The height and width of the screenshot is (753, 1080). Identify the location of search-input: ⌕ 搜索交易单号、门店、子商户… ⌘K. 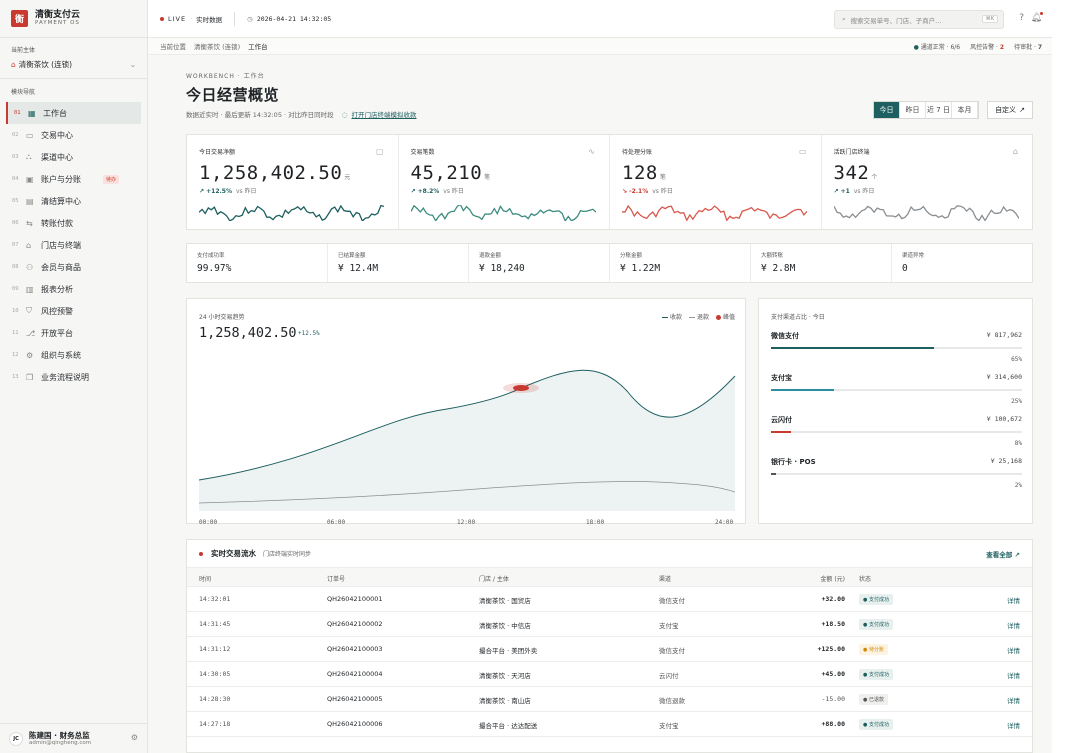
(919, 19).